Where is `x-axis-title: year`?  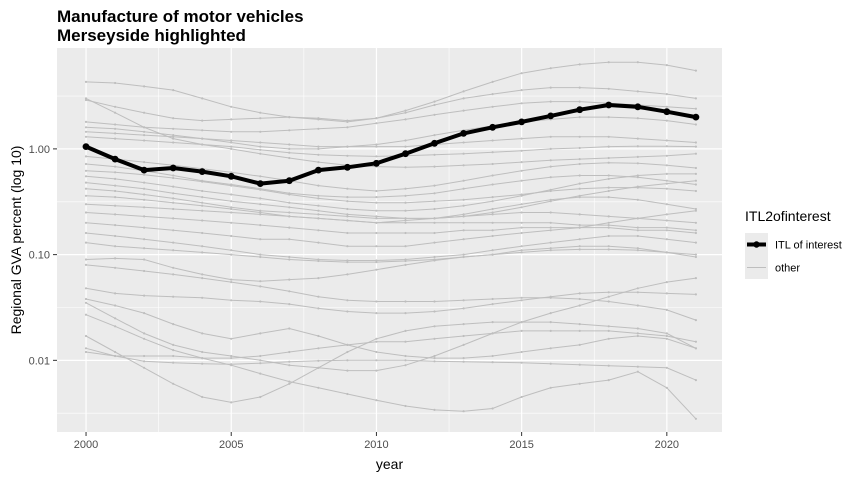
x-axis-title: year is located at coordinates (390, 464).